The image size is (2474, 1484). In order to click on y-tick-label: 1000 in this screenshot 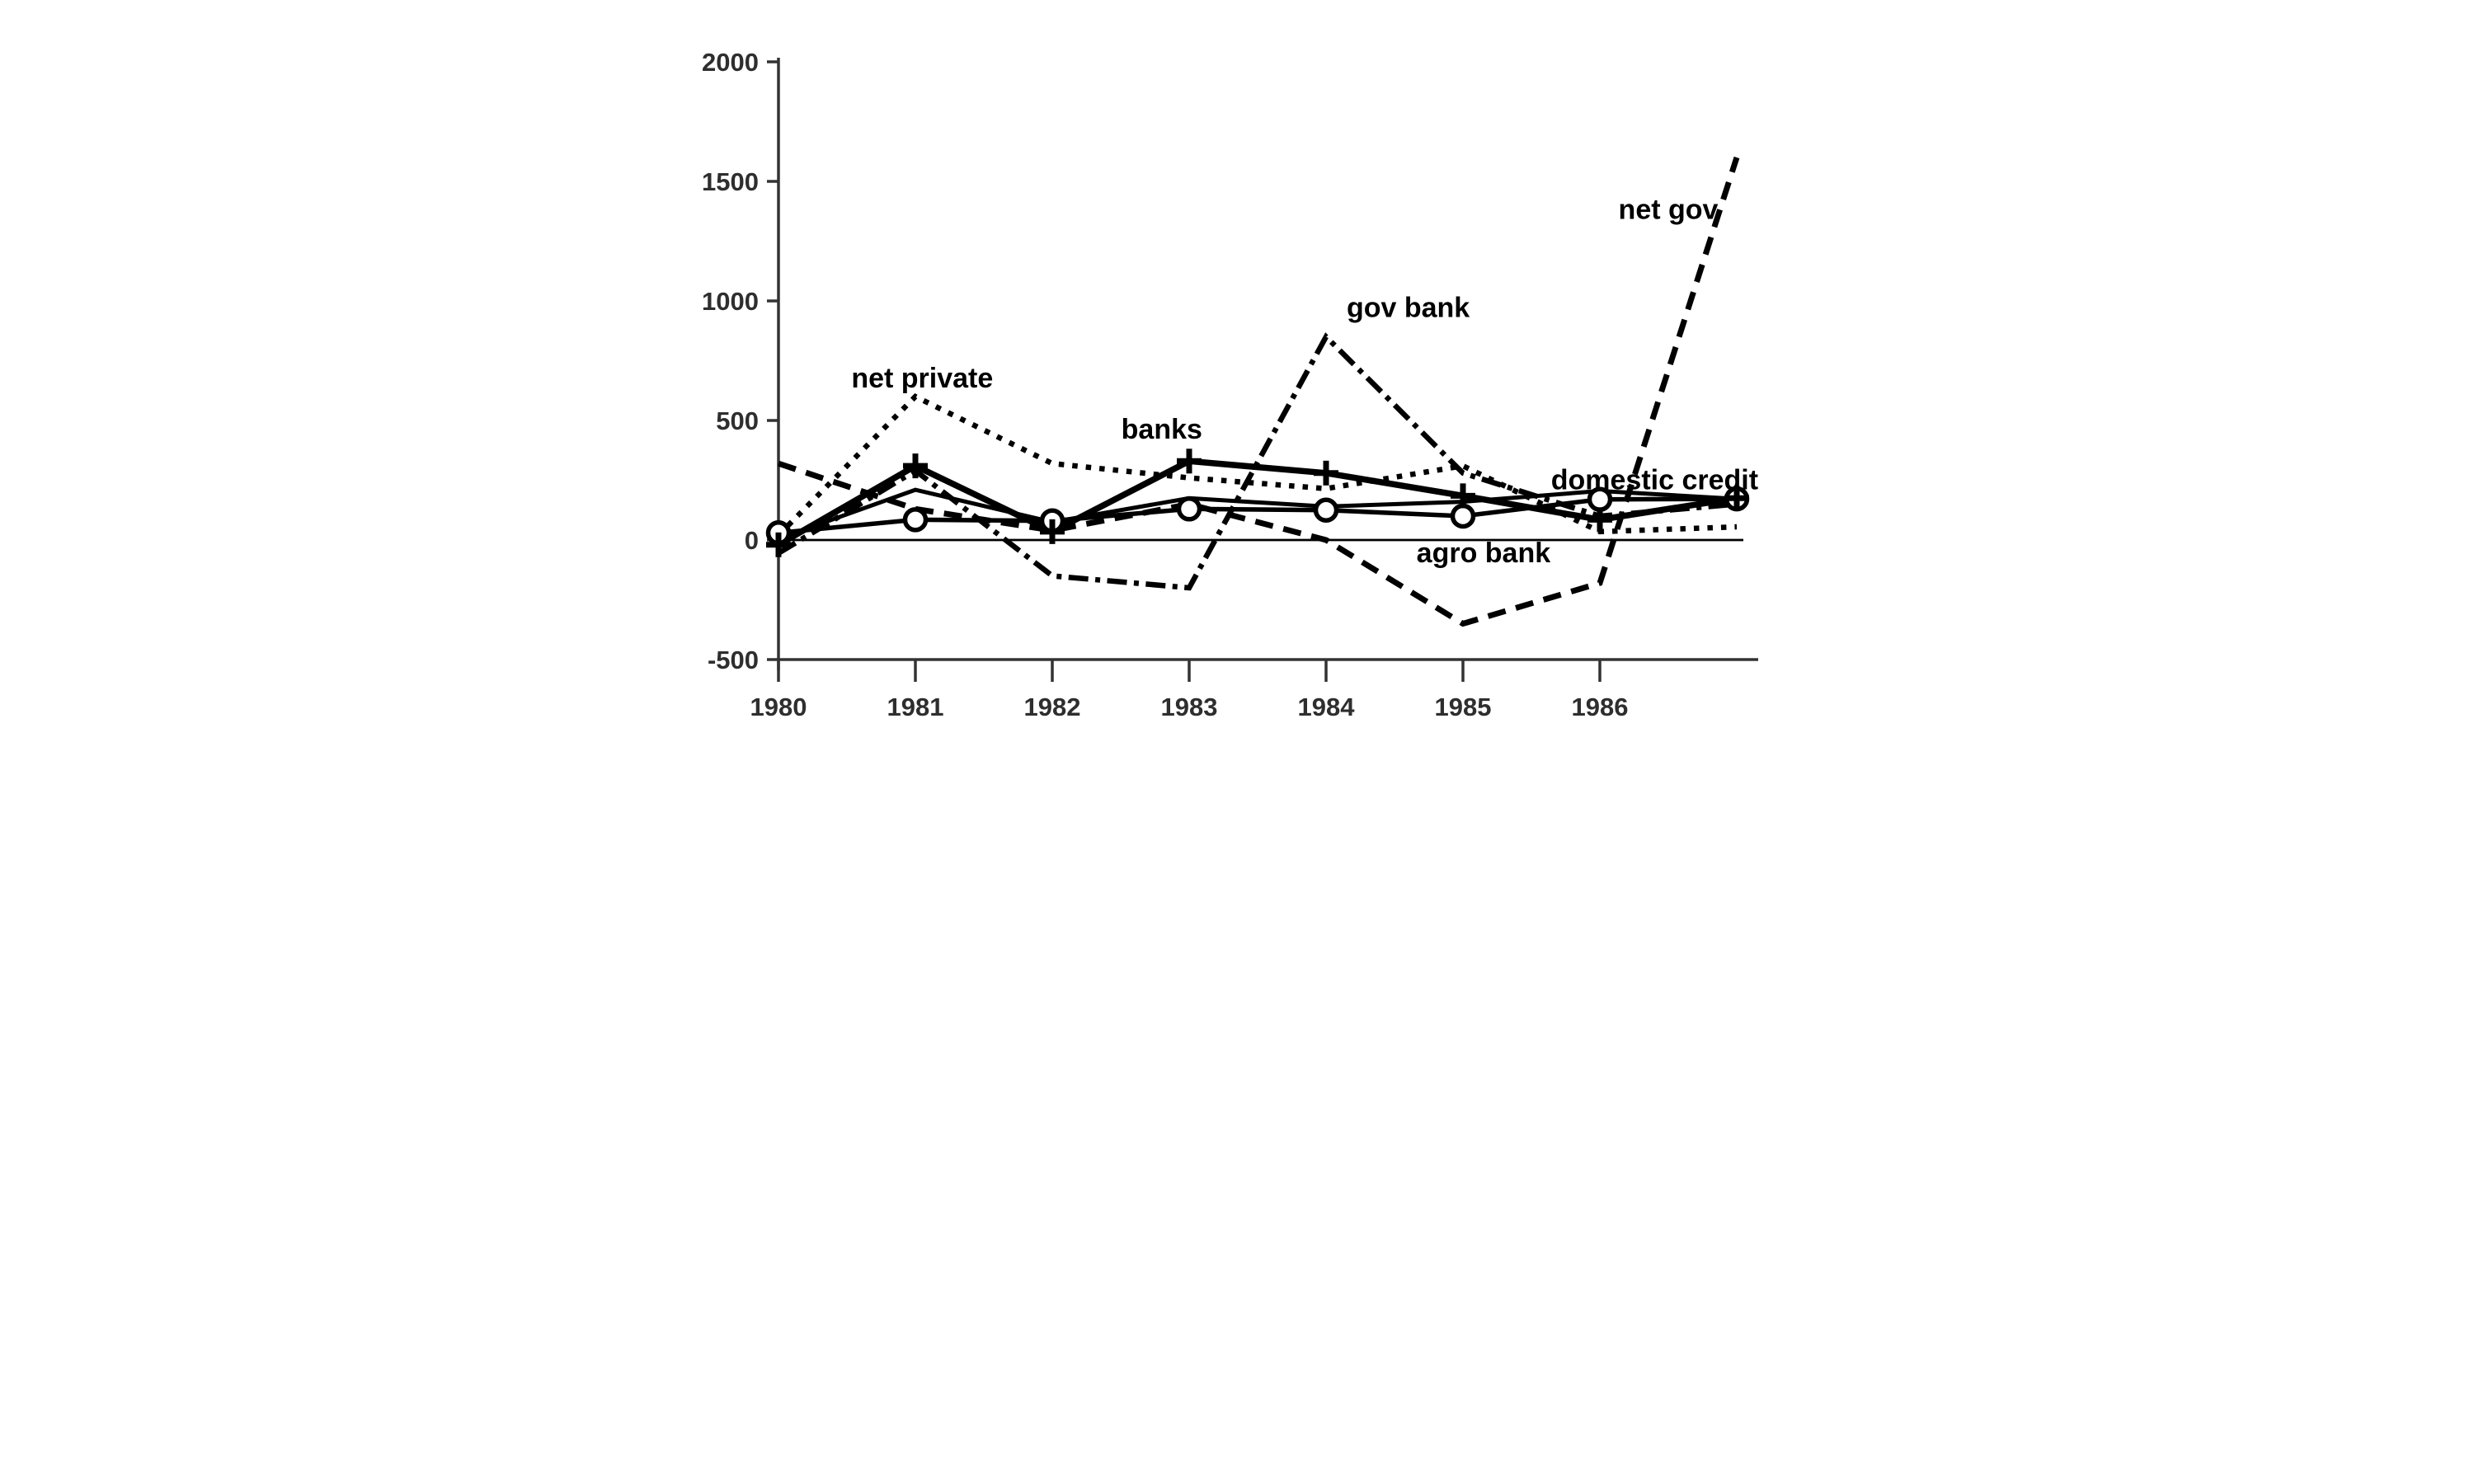, I will do `click(730, 301)`.